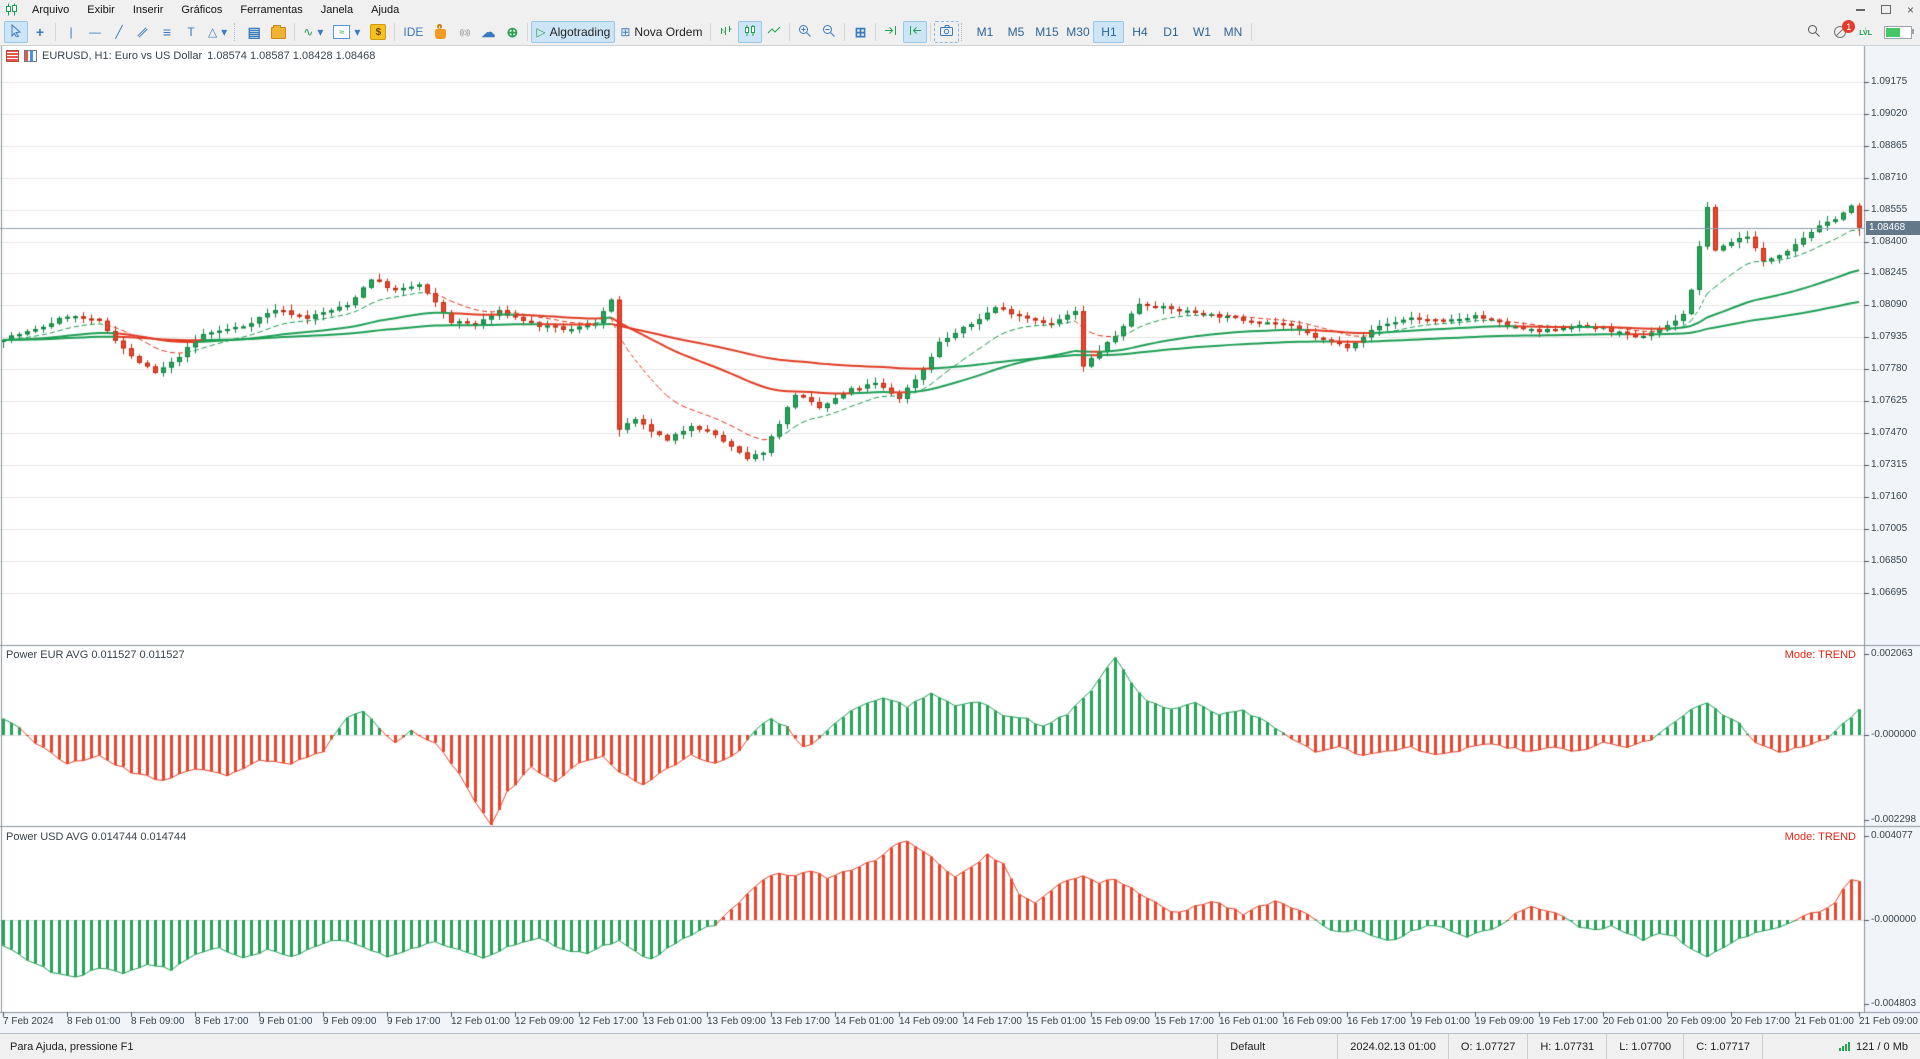 This screenshot has height=1059, width=1920. Describe the element at coordinates (829, 32) in the screenshot. I see `zoom-out-button` at that location.